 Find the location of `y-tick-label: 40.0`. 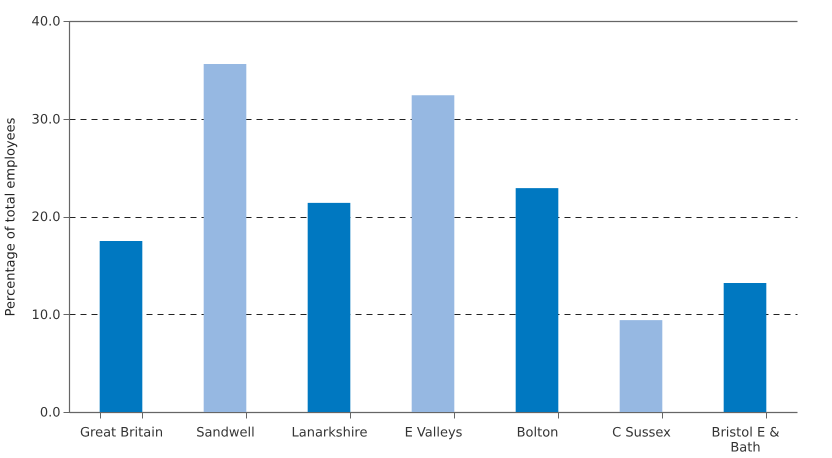

y-tick-label: 40.0 is located at coordinates (46, 22).